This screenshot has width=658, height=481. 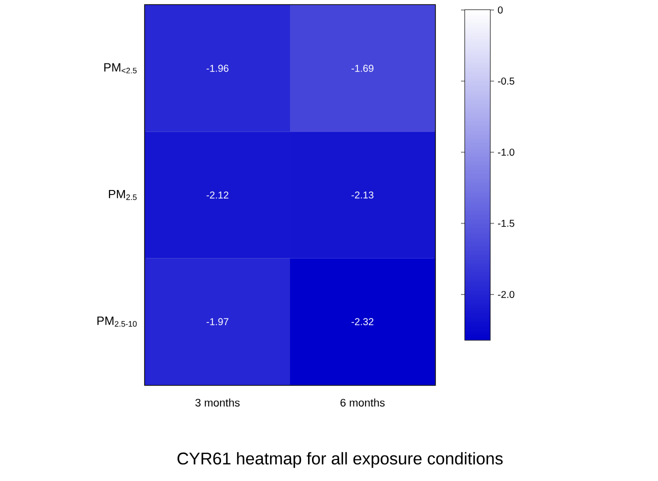 What do you see at coordinates (363, 195) in the screenshot?
I see `data-label: -2.13` at bounding box center [363, 195].